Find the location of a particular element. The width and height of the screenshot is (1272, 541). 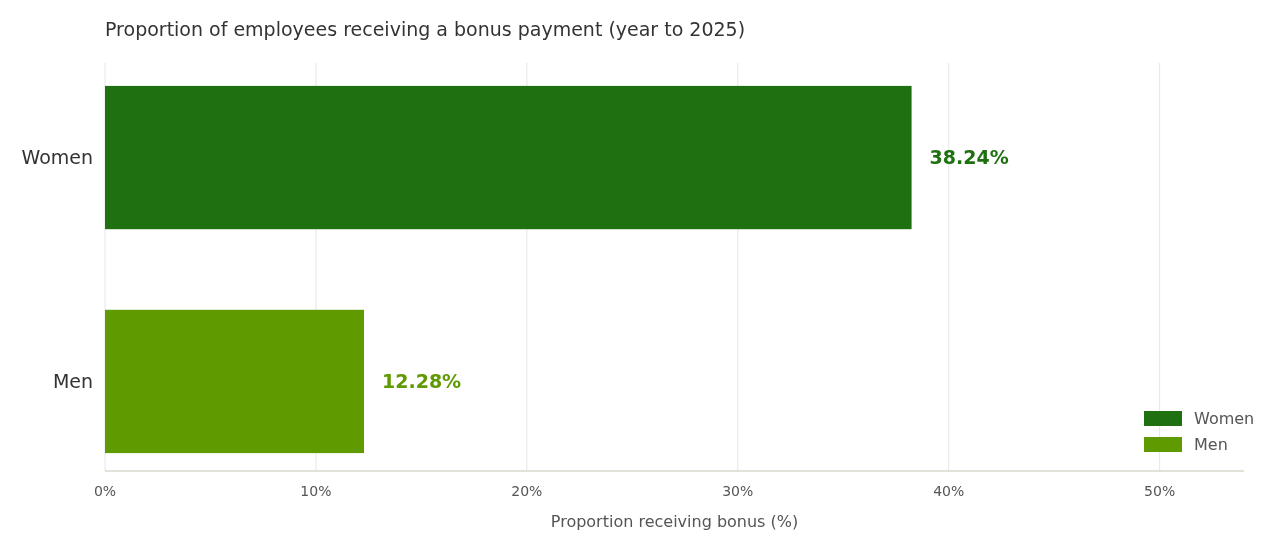

legend-label: Women is located at coordinates (1224, 419).